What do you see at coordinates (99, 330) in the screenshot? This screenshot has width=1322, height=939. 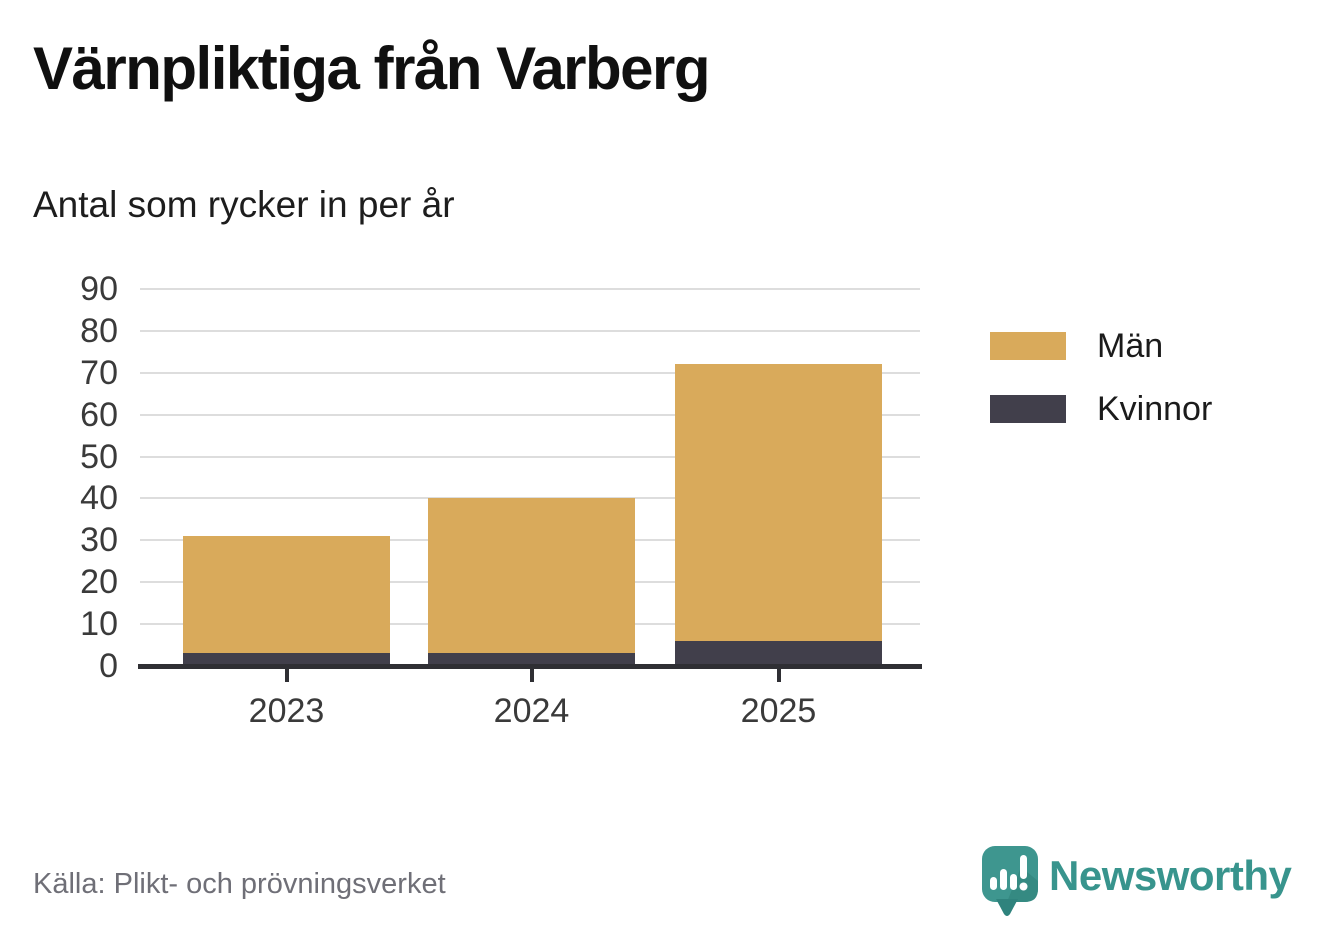 I see `y-tick-label: 80` at bounding box center [99, 330].